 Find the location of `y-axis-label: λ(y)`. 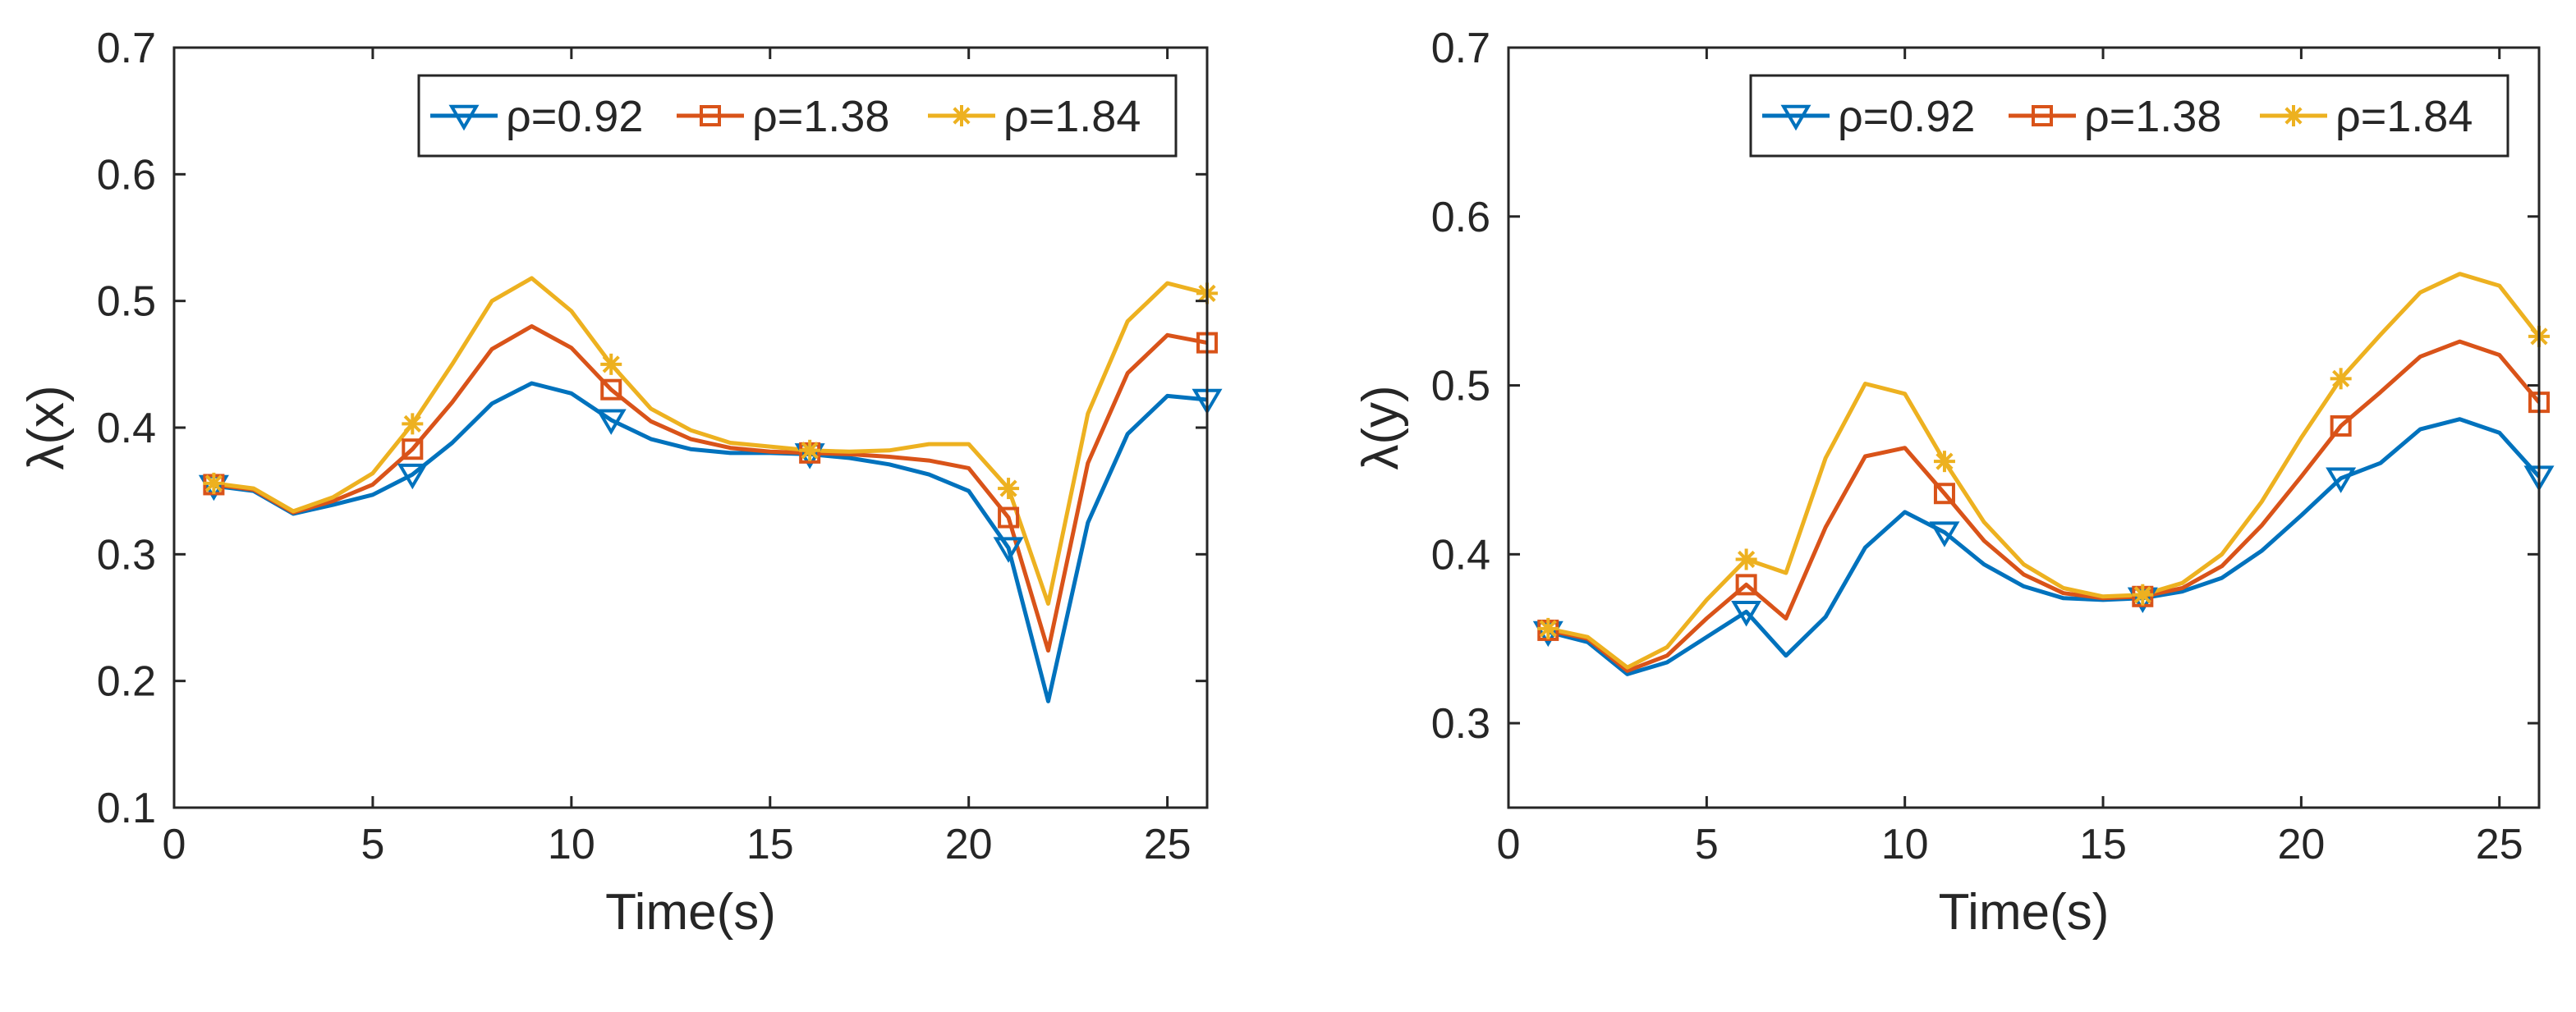

y-axis-label: λ(y) is located at coordinates (1380, 427).